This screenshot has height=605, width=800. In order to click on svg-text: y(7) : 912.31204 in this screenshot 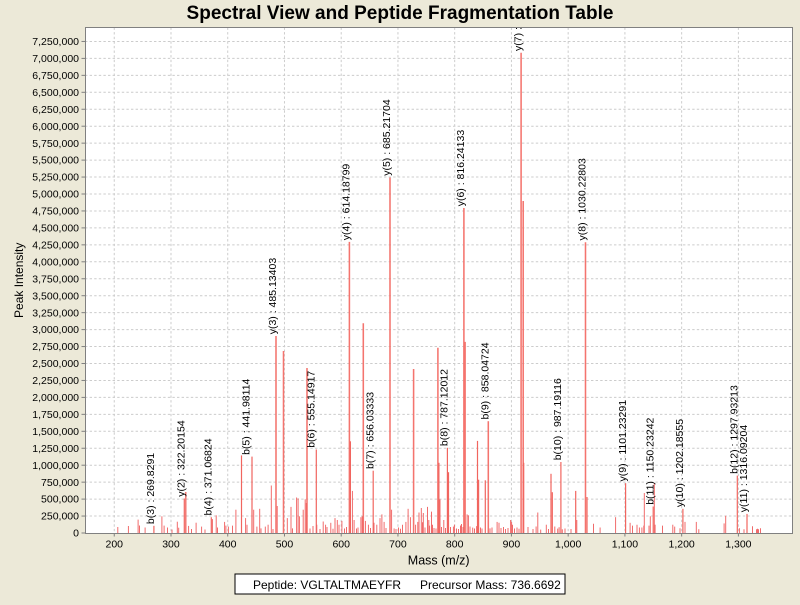, I will do `click(518, 25)`.